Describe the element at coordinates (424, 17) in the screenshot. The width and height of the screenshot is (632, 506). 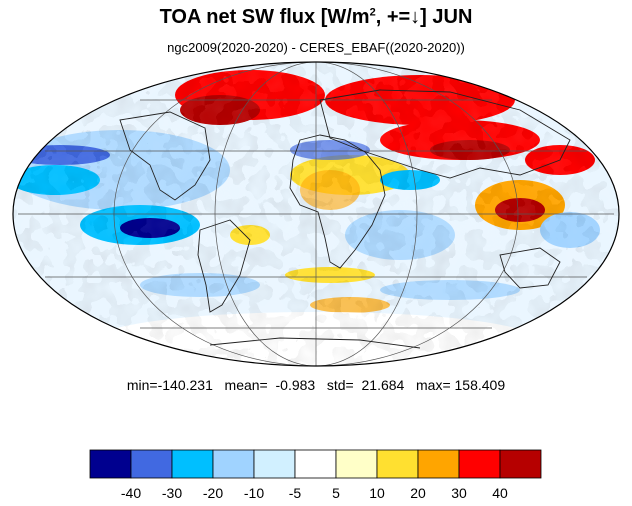
I see `title-rest: , +=↓] JUN` at that location.